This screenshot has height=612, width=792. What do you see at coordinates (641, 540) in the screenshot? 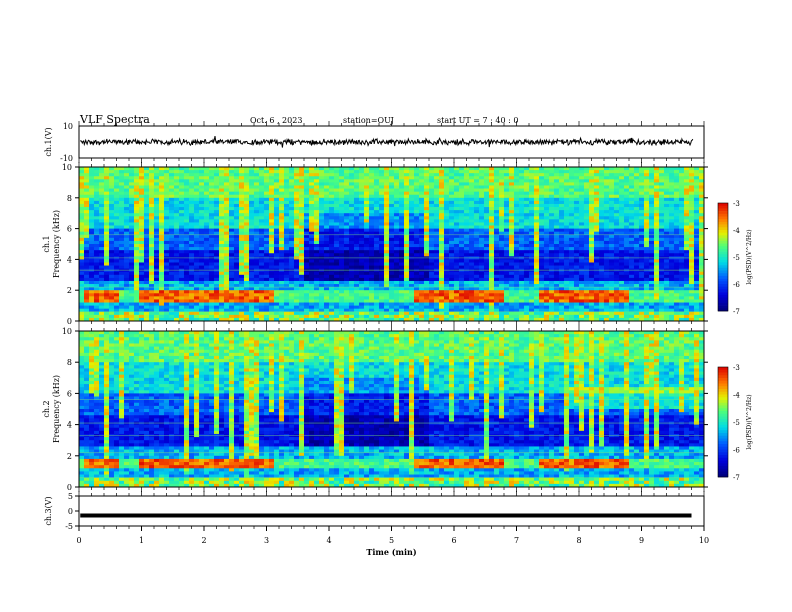
I see `x-tick-label: 9` at bounding box center [641, 540].